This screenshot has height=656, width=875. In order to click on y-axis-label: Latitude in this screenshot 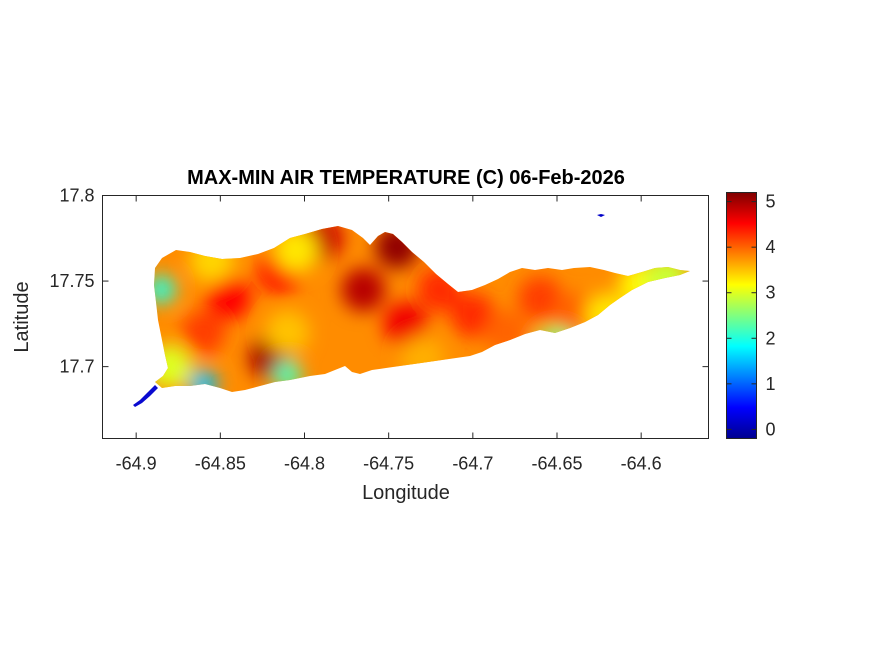, I will do `click(22, 316)`.